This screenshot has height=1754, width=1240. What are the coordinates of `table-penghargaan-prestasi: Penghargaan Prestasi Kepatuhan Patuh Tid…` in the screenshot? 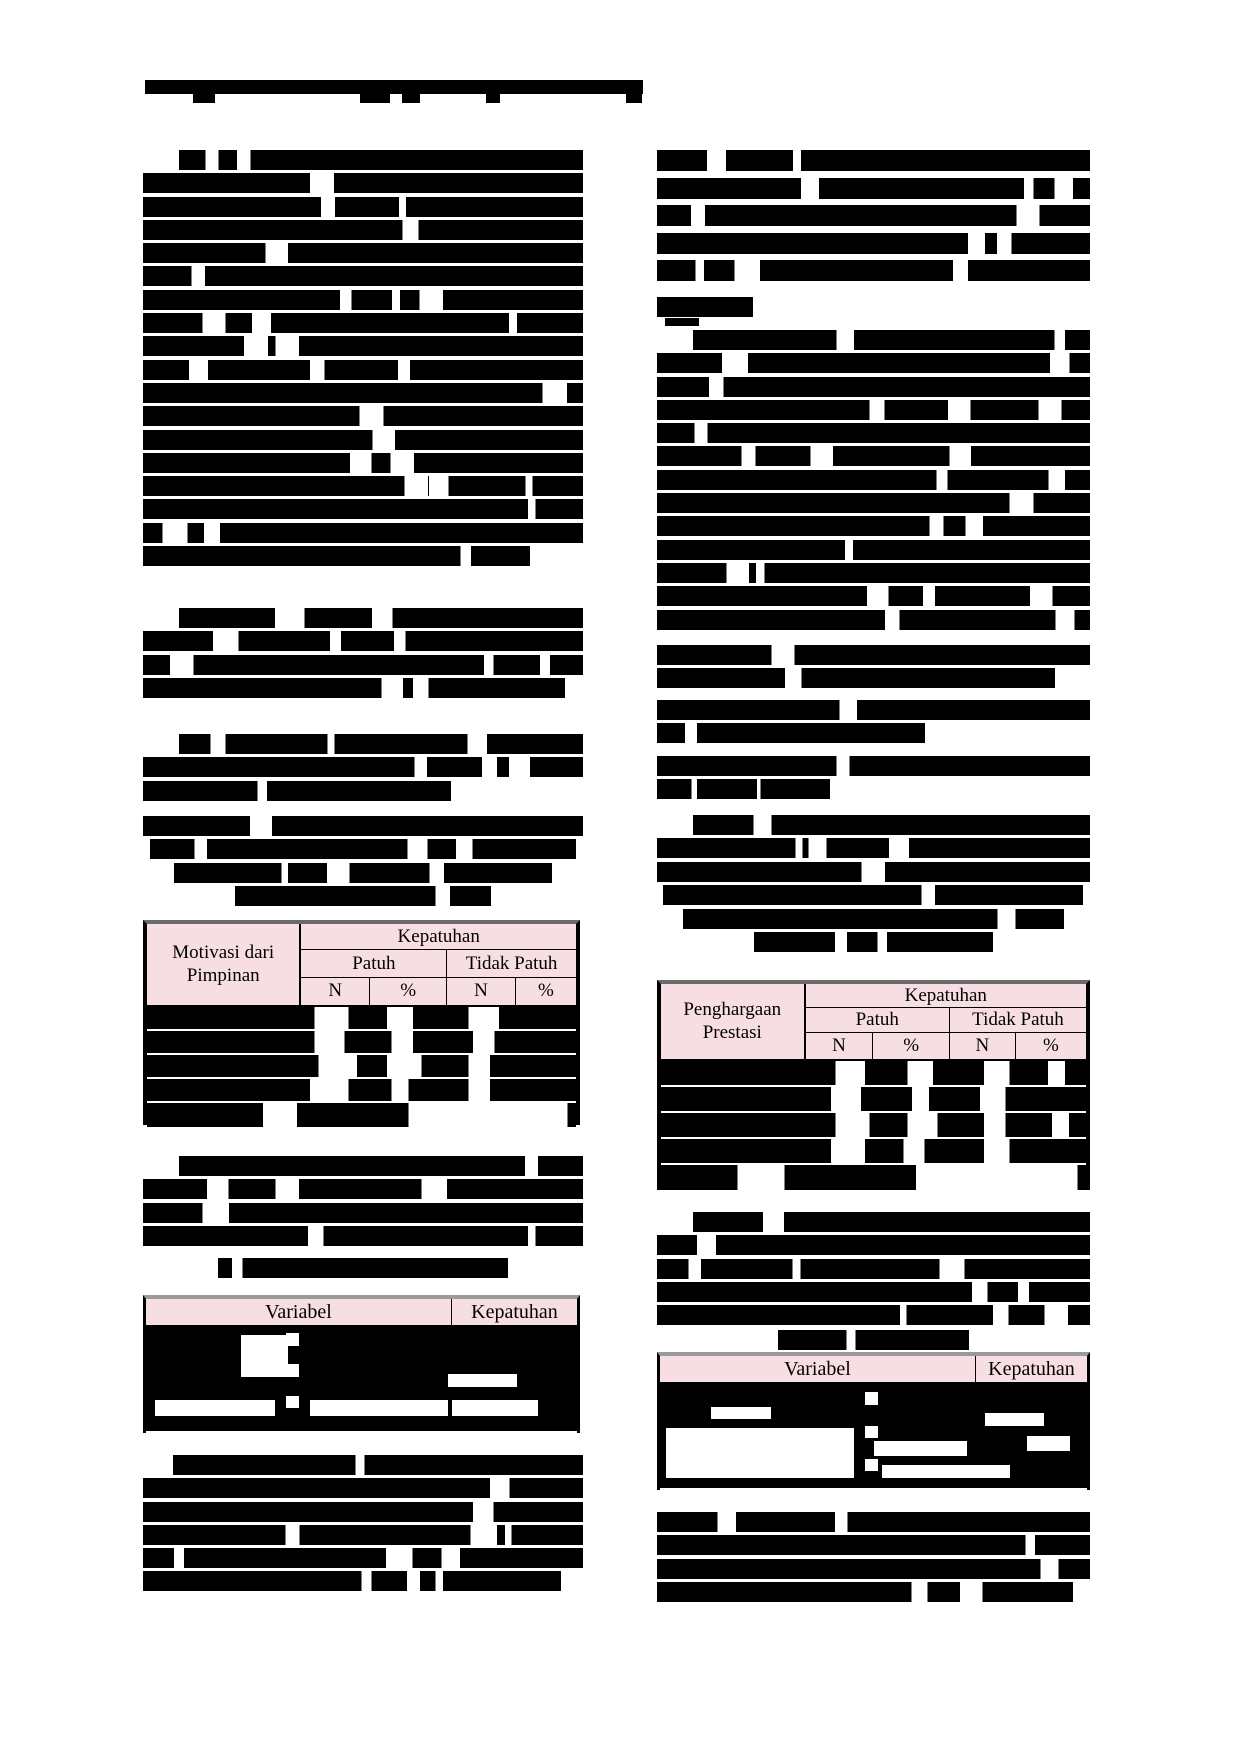 It's located at (873, 1085).